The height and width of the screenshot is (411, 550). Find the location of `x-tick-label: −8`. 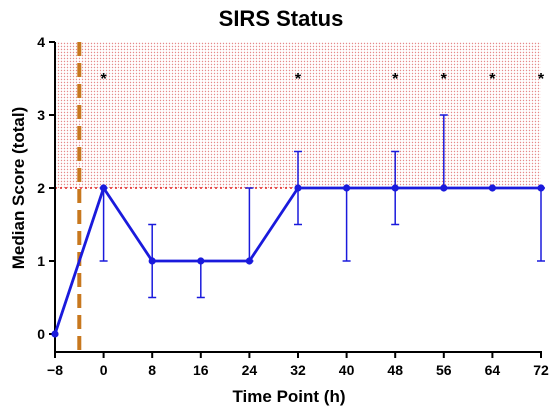

x-tick-label: −8 is located at coordinates (55, 370).